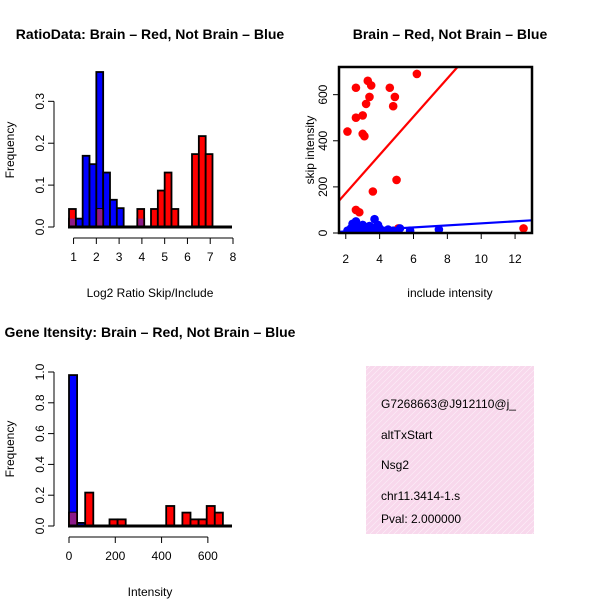 This screenshot has width=600, height=600. What do you see at coordinates (432, 249) in the screenshot?
I see `scatter-x-axis: 2 4 6 8 10 12` at bounding box center [432, 249].